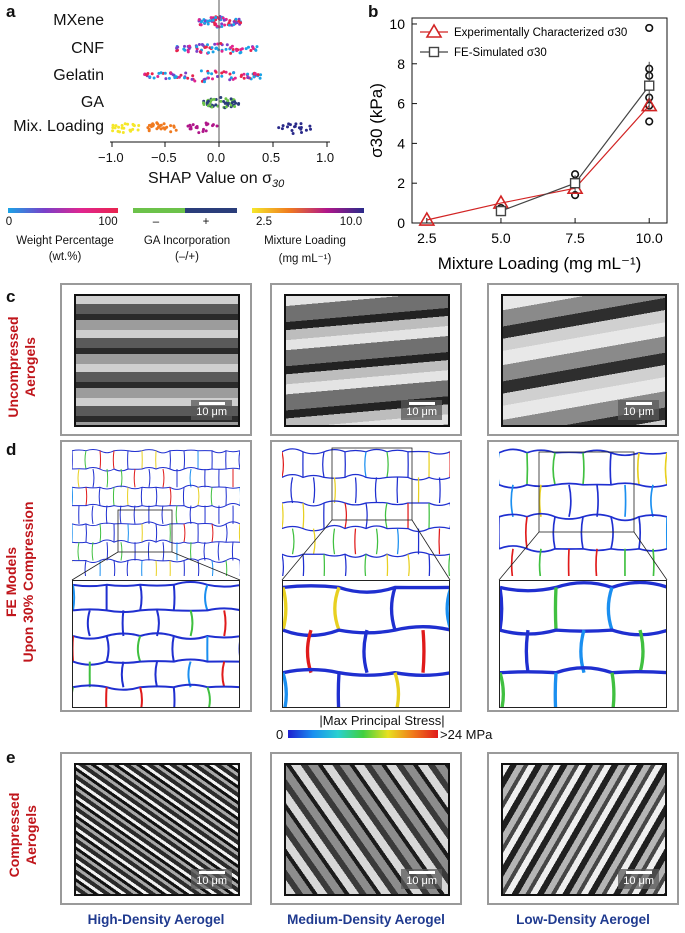 The height and width of the screenshot is (933, 685). I want to click on zoom-lines-medium, so click(366, 514).